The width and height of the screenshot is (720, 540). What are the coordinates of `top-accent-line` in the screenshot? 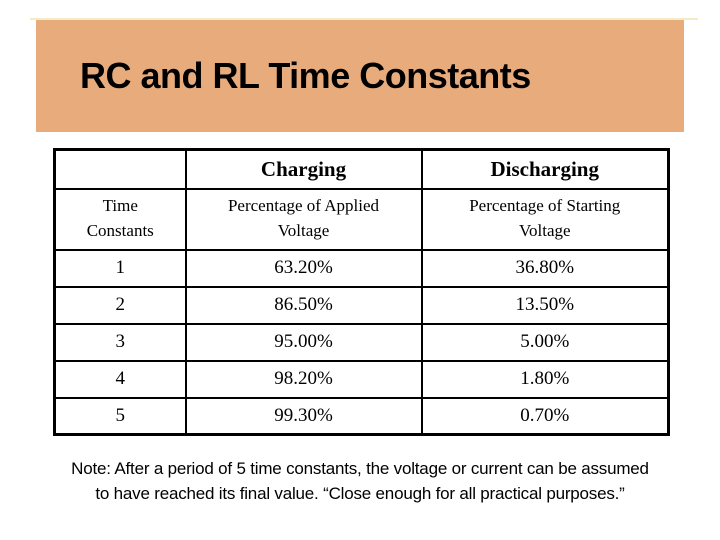 It's located at (364, 19).